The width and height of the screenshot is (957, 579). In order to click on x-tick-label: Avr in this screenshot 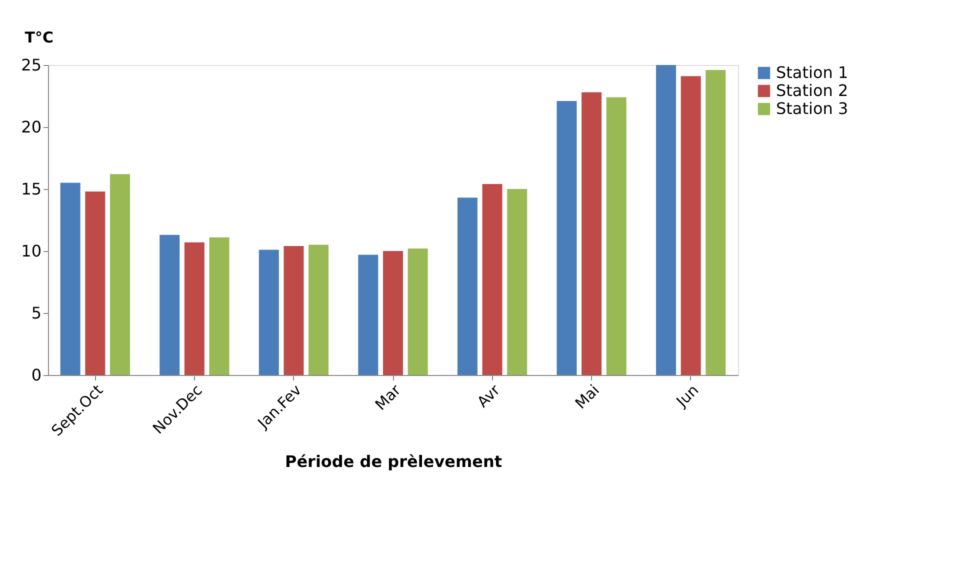, I will do `click(489, 396)`.